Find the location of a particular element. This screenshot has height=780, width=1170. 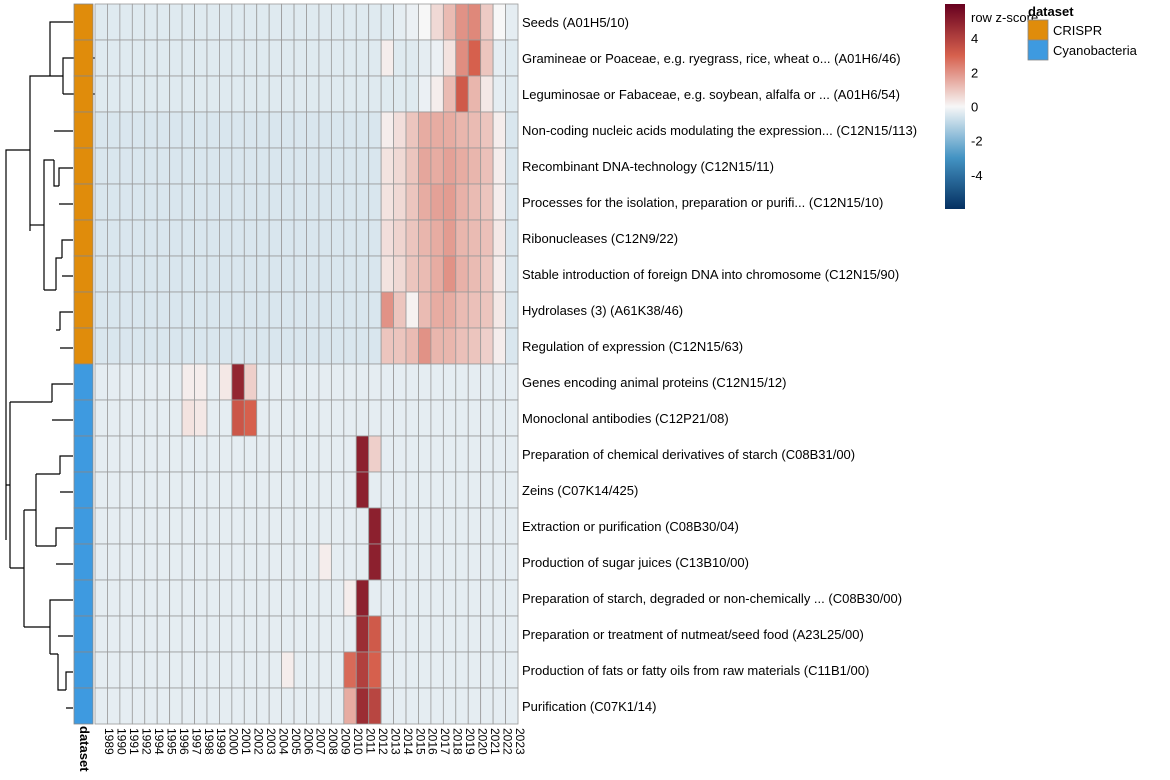

legend-label: CRISPR is located at coordinates (1077, 30).